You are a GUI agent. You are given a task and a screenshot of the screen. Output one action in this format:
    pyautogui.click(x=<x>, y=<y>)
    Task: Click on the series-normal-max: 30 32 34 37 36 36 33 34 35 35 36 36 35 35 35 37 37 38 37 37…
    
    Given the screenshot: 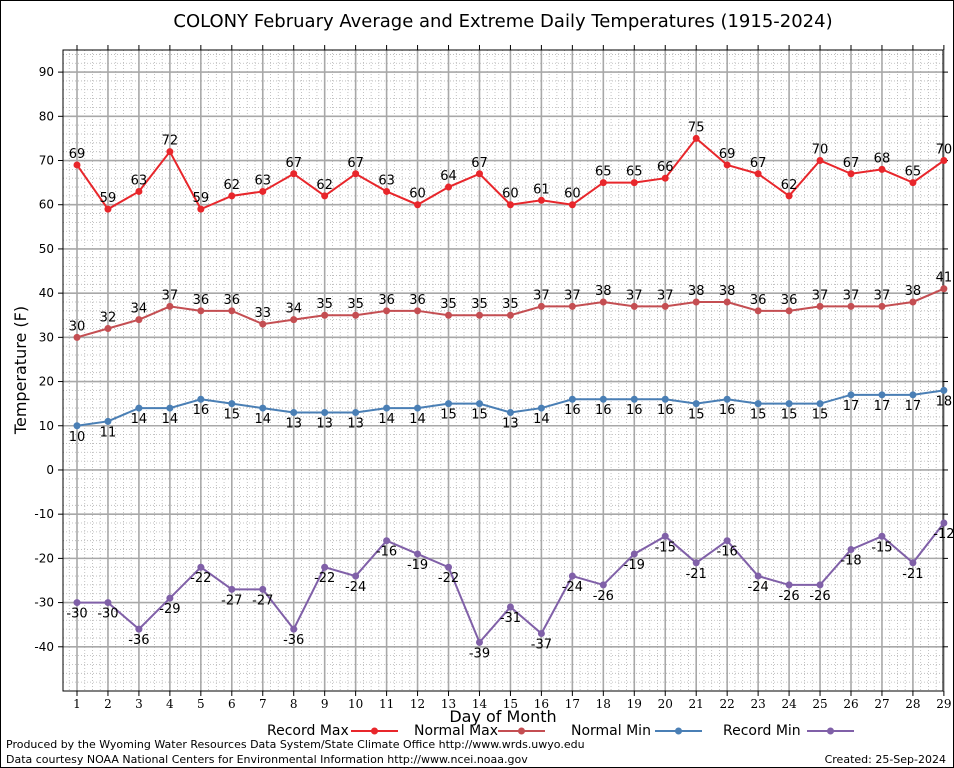 What is the action you would take?
    pyautogui.click(x=510, y=306)
    